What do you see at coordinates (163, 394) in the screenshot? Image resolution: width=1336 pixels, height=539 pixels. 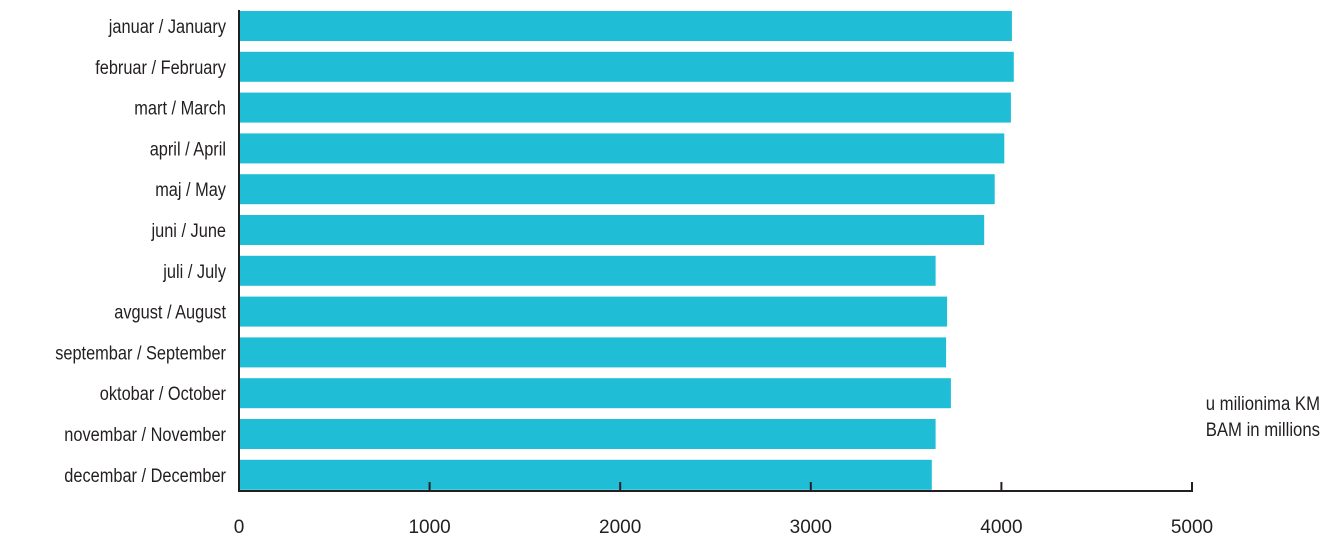 I see `category-label: oktobar / October` at bounding box center [163, 394].